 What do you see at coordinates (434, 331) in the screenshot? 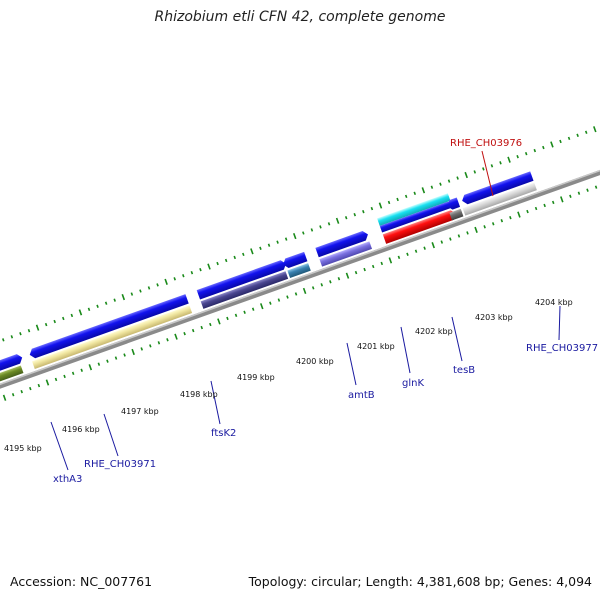
I see `scale-label-8: 4202 kbp` at bounding box center [434, 331].